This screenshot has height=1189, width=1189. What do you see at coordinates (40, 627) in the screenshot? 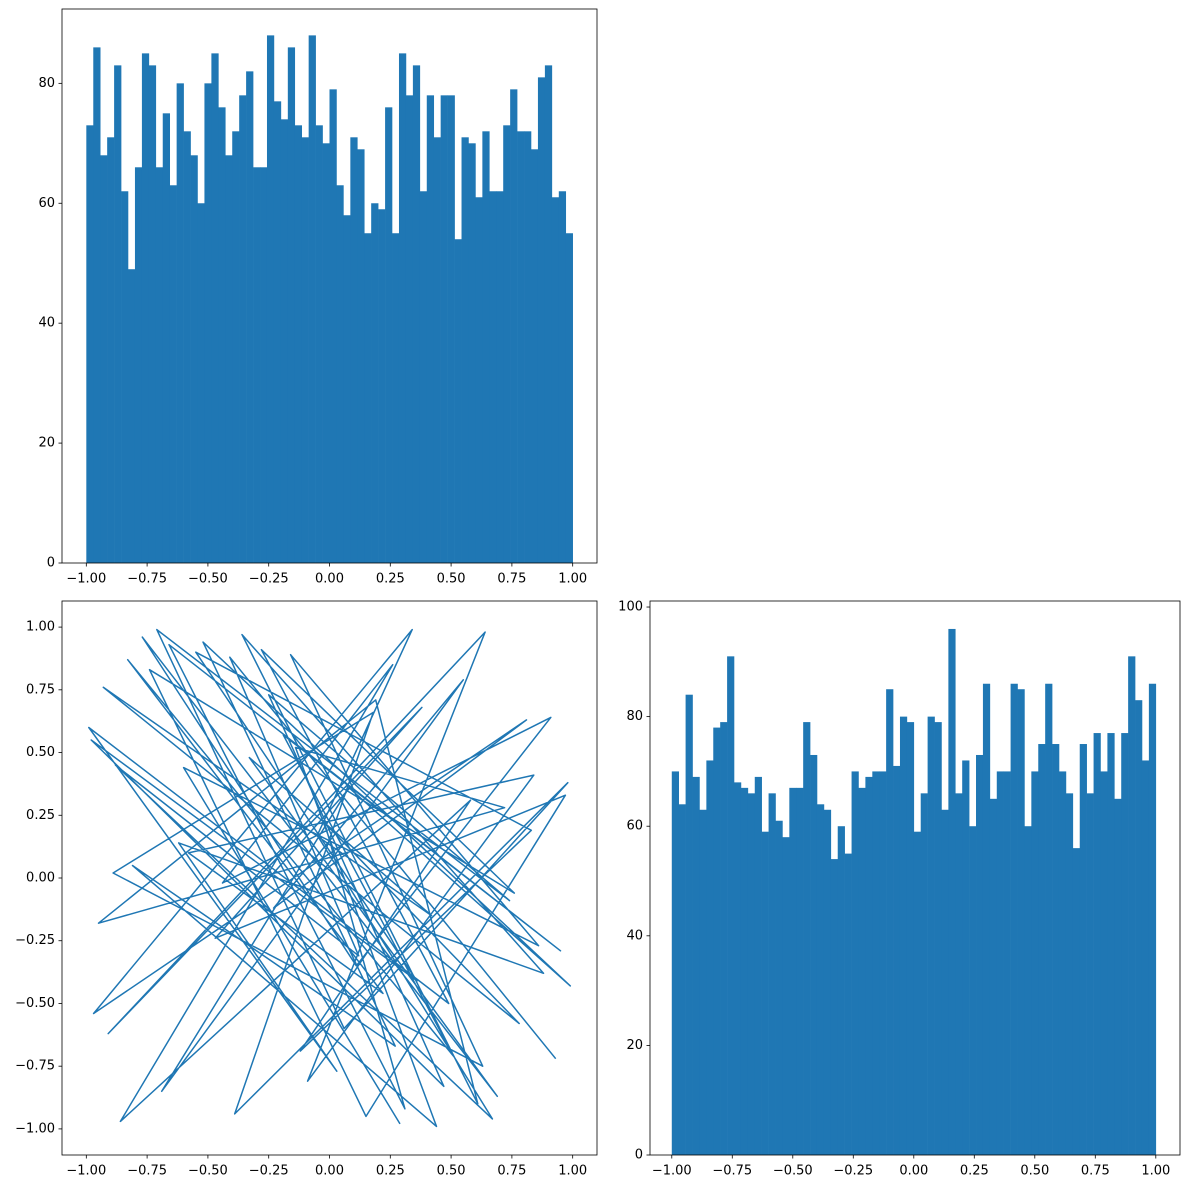
I see `y-tick-label: 1.00` at bounding box center [40, 627].